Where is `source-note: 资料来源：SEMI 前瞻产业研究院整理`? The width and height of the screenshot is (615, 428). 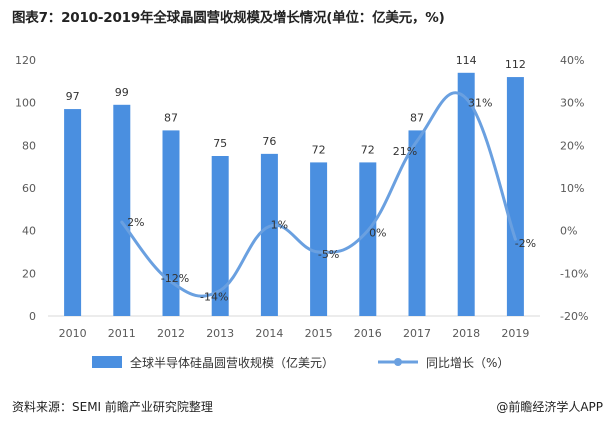
source-note: 资料来源：SEMI 前瞻产业研究院整理 is located at coordinates (112, 407).